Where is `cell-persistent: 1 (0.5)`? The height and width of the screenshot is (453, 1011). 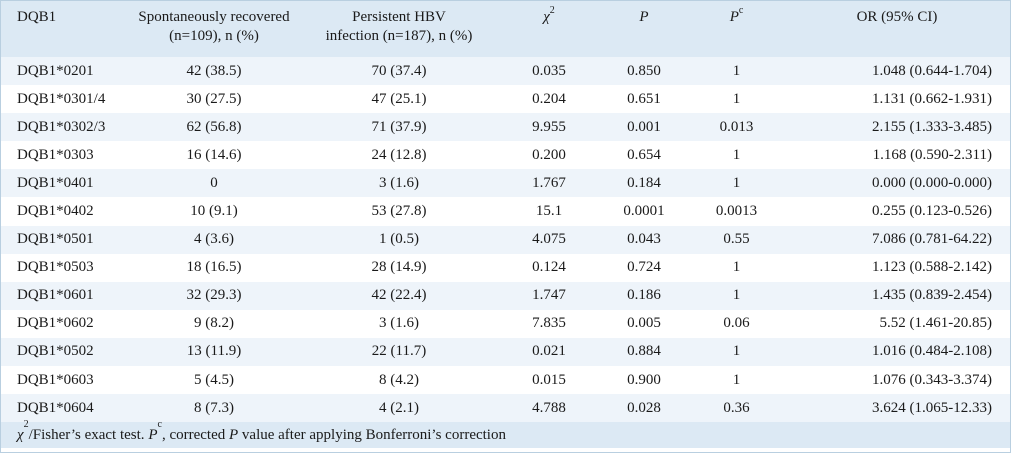
cell-persistent: 1 (0.5) is located at coordinates (399, 239).